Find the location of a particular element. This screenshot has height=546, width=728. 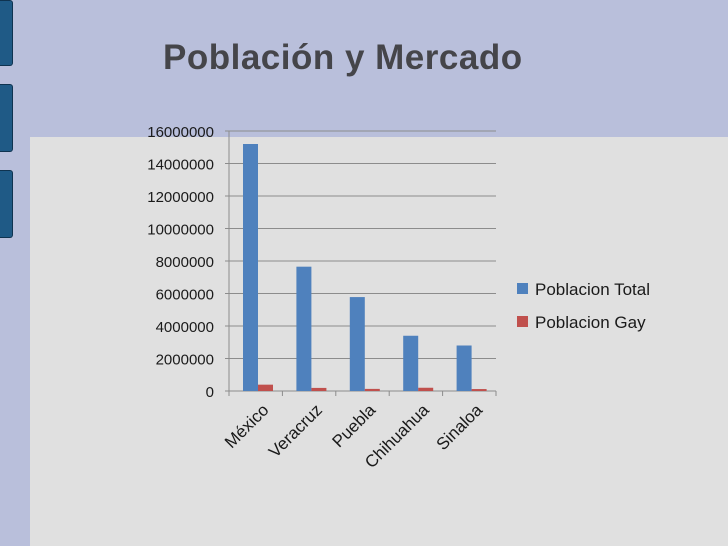

y-tick-label-1: 2000000 is located at coordinates (185, 360).